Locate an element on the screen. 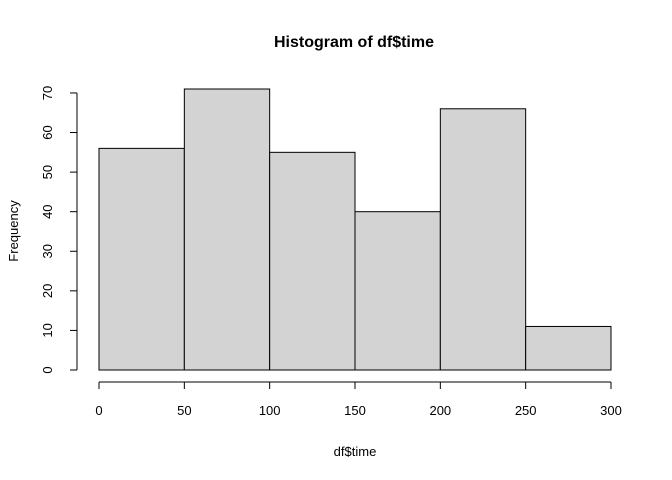 The image size is (672, 480). x-tick-label: 150 is located at coordinates (355, 410).